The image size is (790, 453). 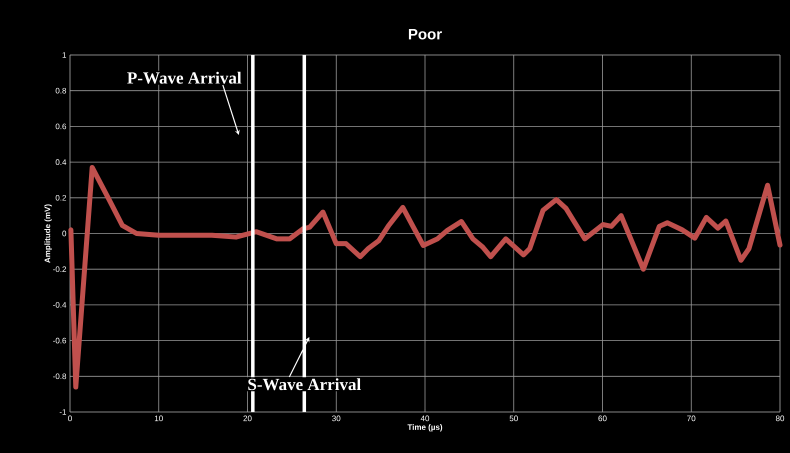 What do you see at coordinates (780, 419) in the screenshot?
I see `x-tick-label: 80` at bounding box center [780, 419].